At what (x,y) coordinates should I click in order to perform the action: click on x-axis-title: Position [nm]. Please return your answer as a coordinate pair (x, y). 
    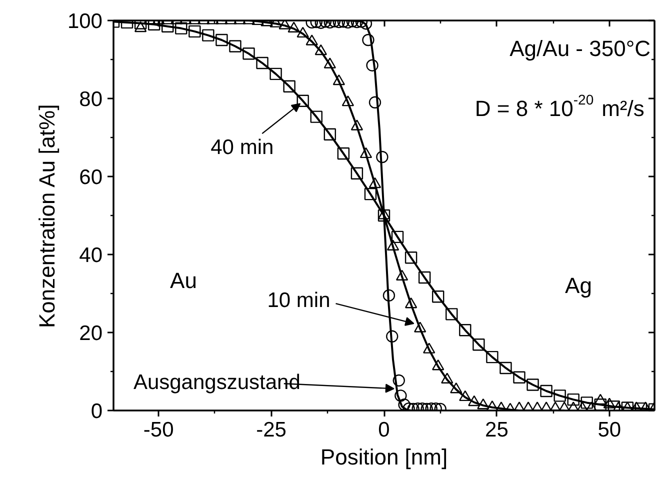
    Looking at the image, I should click on (384, 457).